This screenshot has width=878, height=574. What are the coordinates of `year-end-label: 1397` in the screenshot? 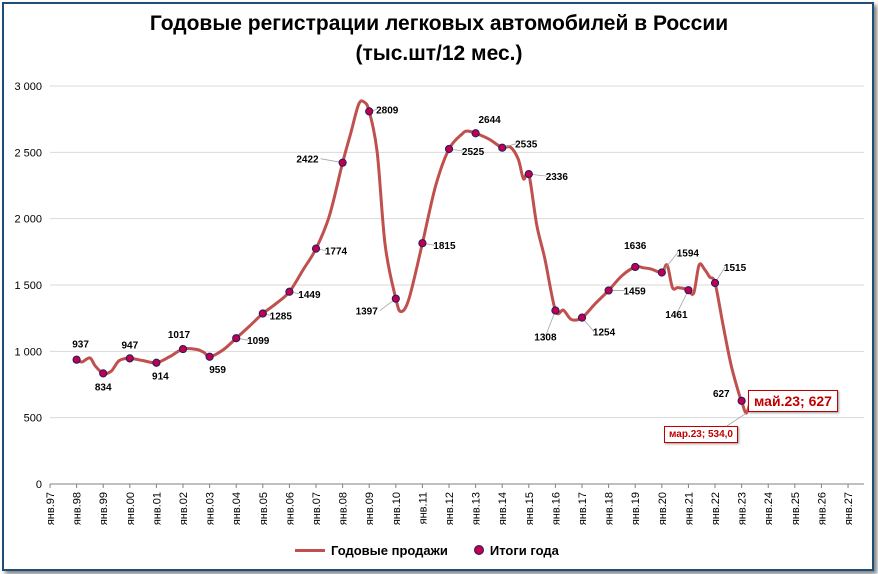 It's located at (367, 312).